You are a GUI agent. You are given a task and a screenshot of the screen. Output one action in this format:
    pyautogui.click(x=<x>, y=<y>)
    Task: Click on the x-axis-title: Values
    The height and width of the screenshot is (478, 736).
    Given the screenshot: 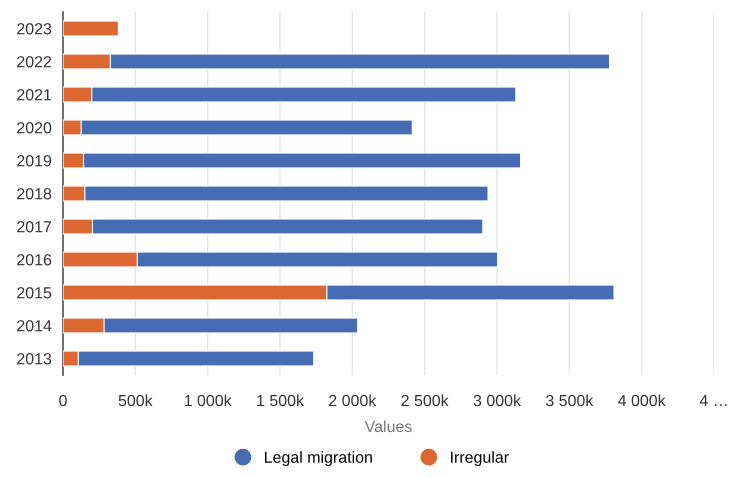 What is the action you would take?
    pyautogui.click(x=388, y=426)
    